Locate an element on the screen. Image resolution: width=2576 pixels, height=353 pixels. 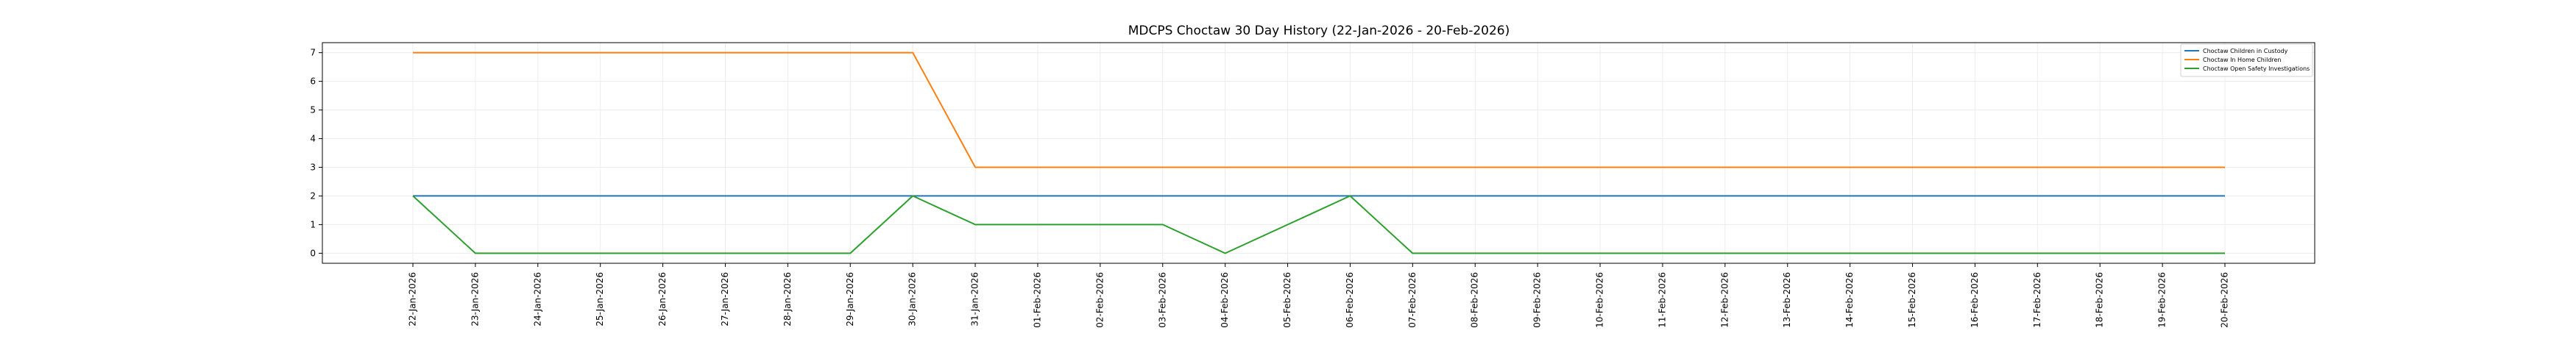
x-tick-label: 28-Jan-2026 is located at coordinates (787, 300).